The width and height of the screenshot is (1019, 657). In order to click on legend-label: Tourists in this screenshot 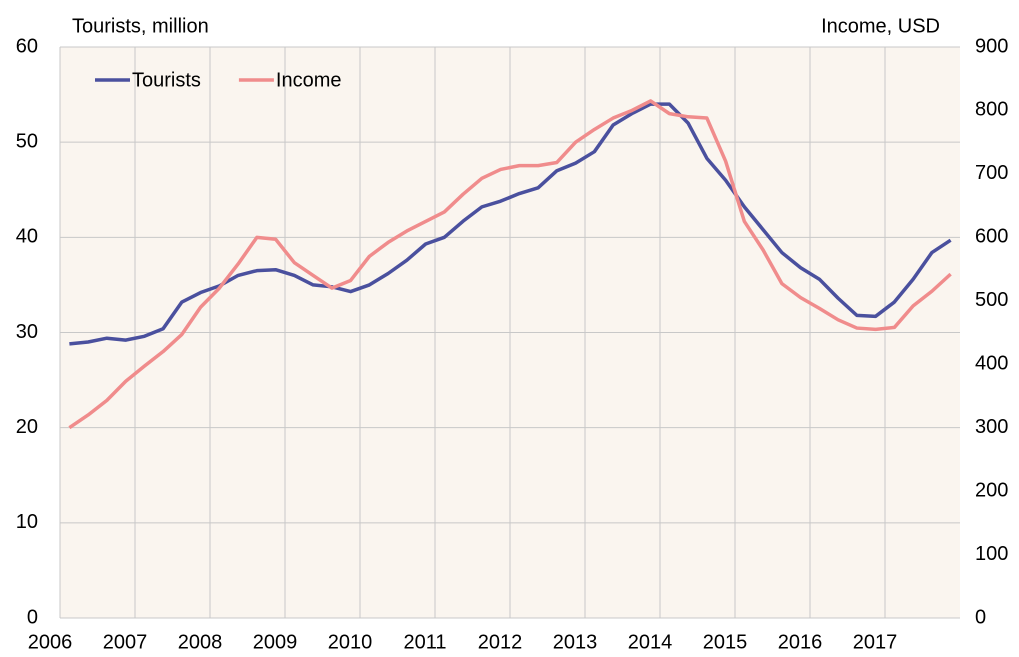, I will do `click(166, 80)`.